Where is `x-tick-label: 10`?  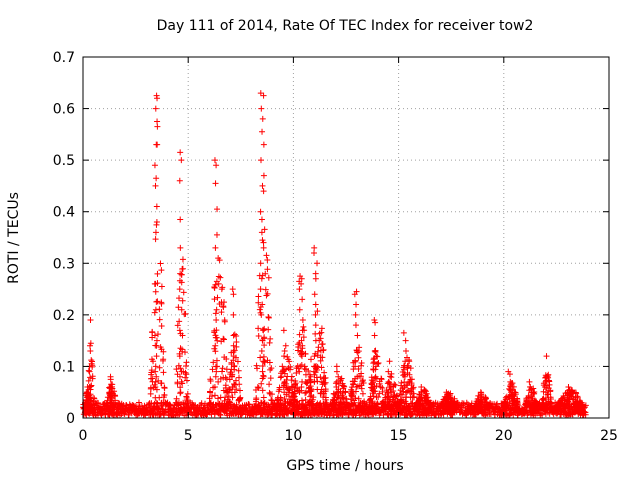 x-tick-label: 10 is located at coordinates (293, 436).